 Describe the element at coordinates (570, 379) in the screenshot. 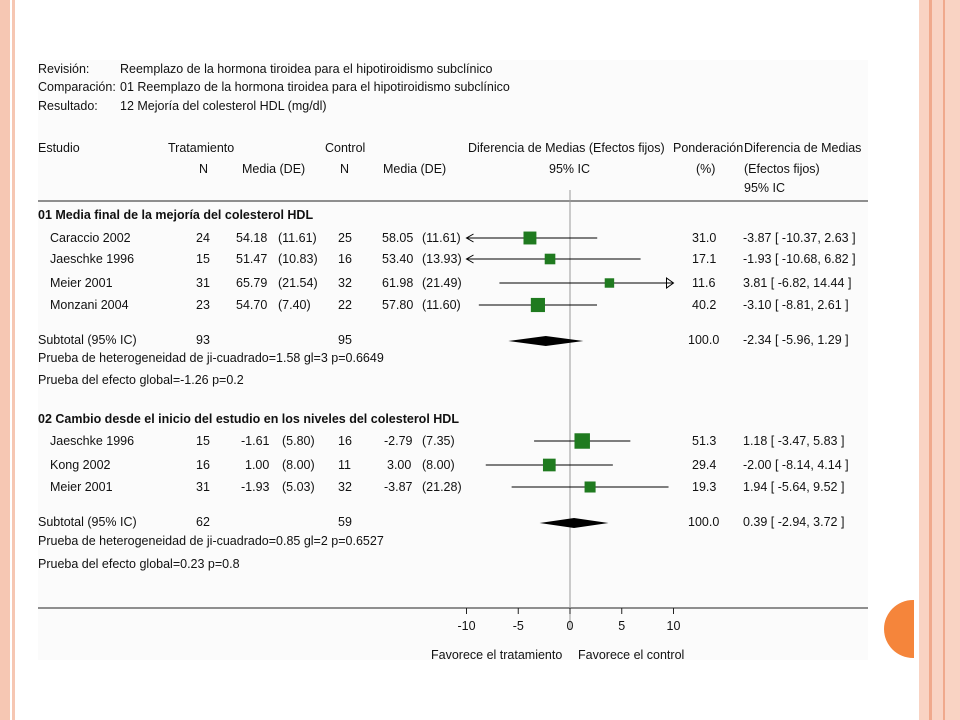

I see `forest-marks` at that location.